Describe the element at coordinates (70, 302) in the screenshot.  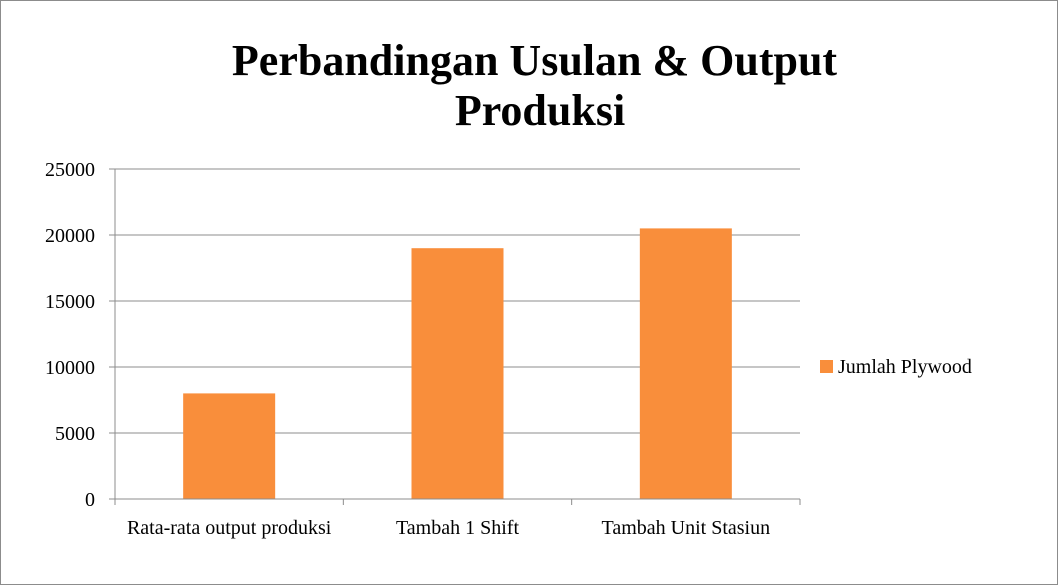
I see `y-tick-label: 15000` at that location.